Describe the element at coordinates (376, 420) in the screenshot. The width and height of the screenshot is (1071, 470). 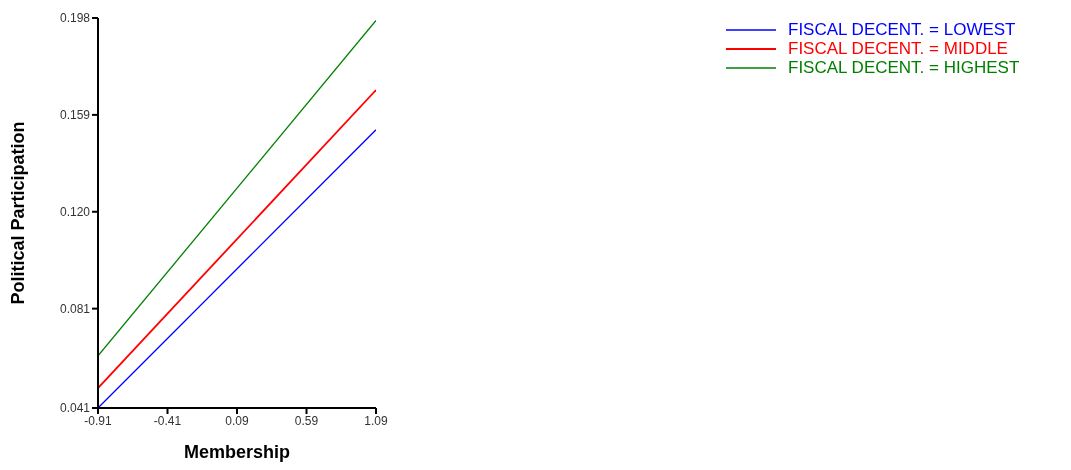
I see `x-tick-label: 1.09` at that location.